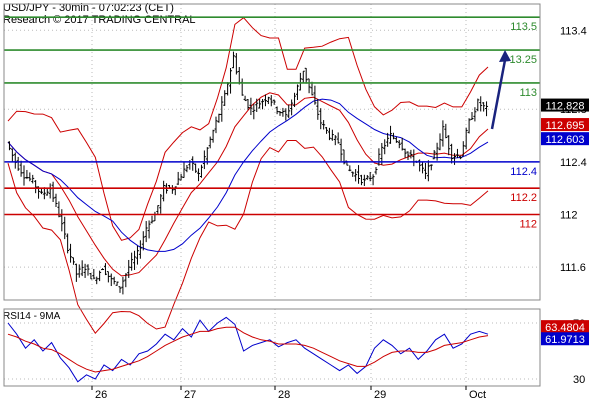  I want to click on level-label: 112.4, so click(523, 172).